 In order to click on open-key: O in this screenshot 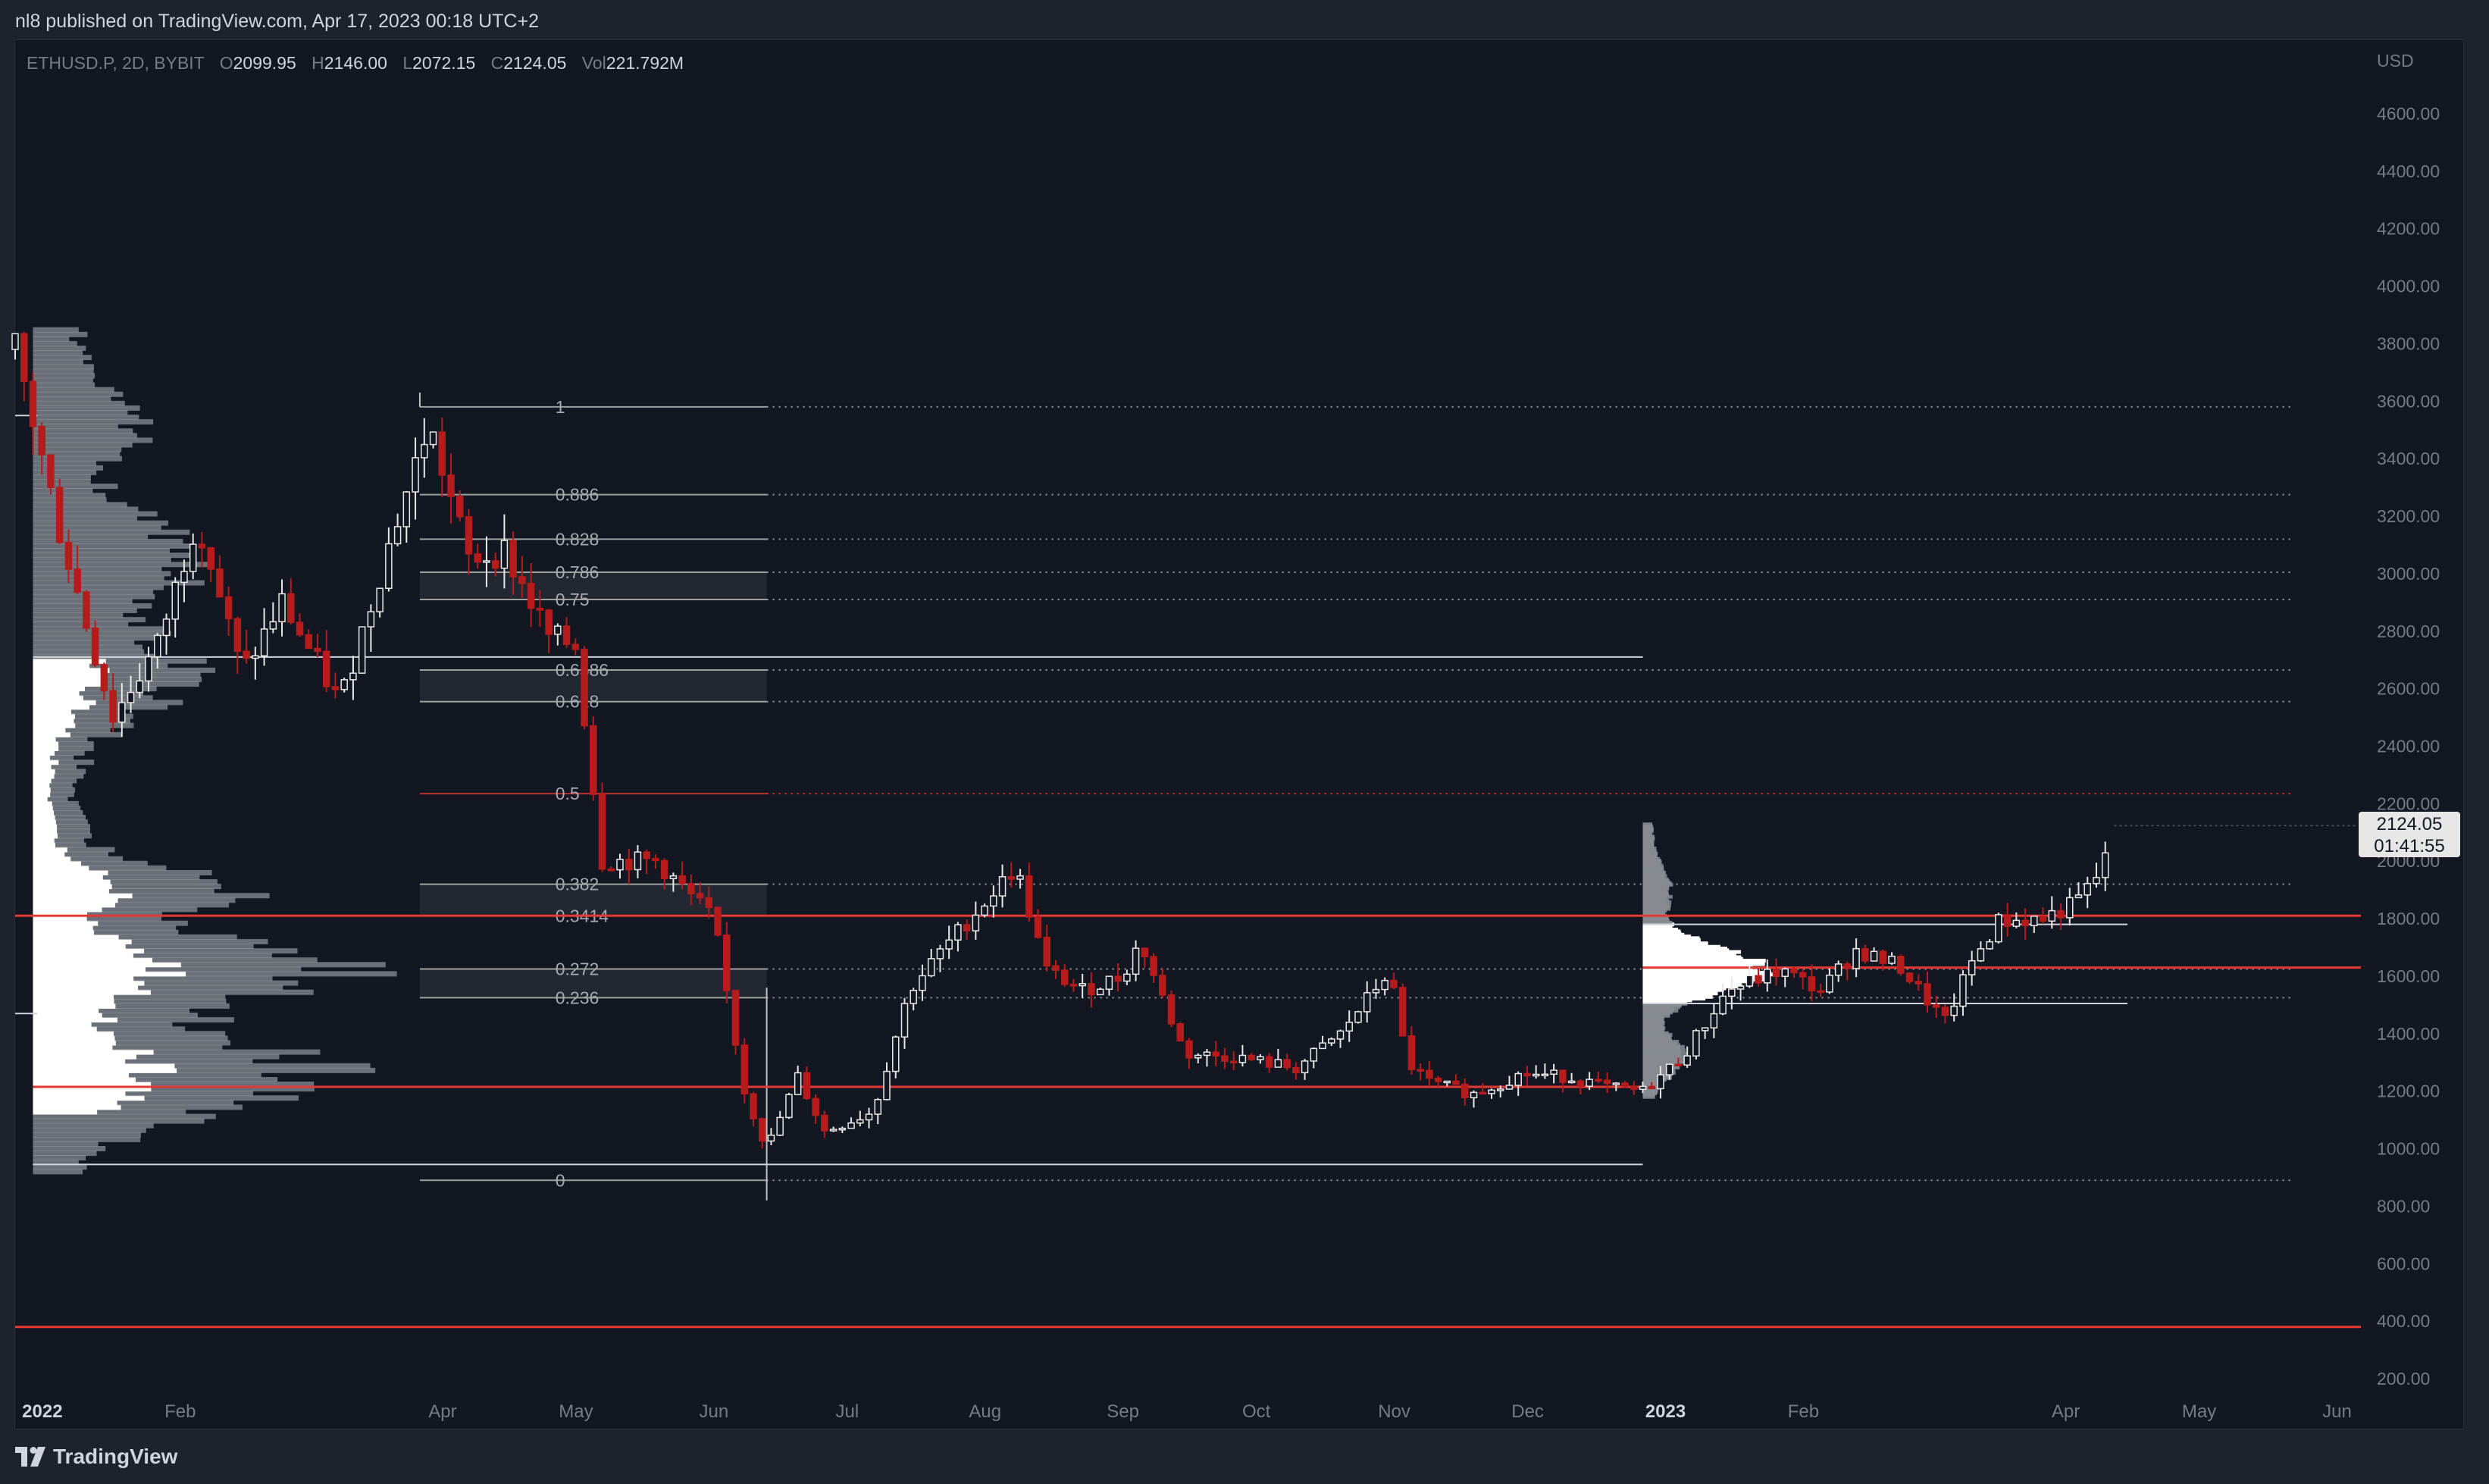, I will do `click(226, 63)`.